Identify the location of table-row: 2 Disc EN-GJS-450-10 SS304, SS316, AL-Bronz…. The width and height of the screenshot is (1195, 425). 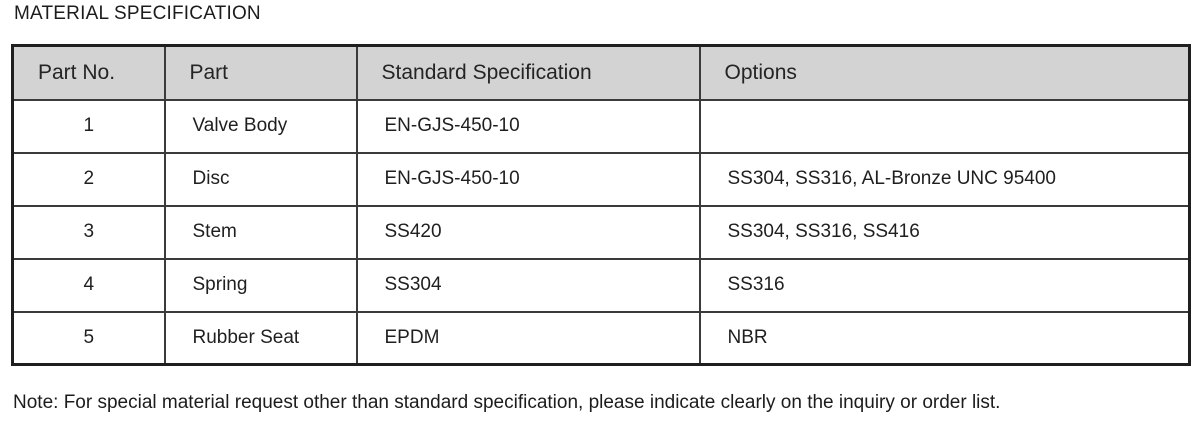
(601, 179).